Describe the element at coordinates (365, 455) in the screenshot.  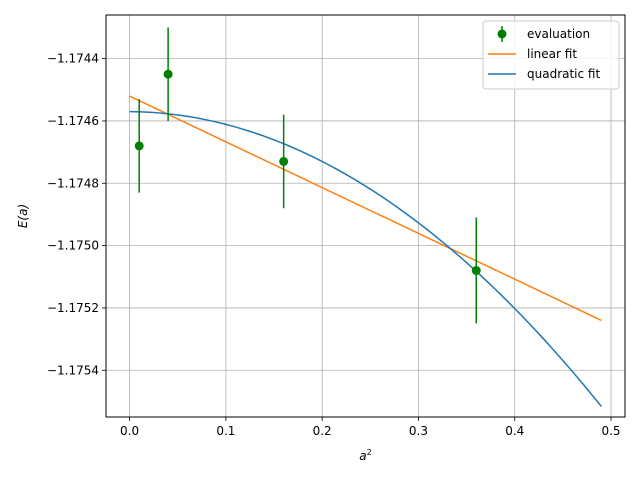
I see `x-axis-label: a2` at that location.